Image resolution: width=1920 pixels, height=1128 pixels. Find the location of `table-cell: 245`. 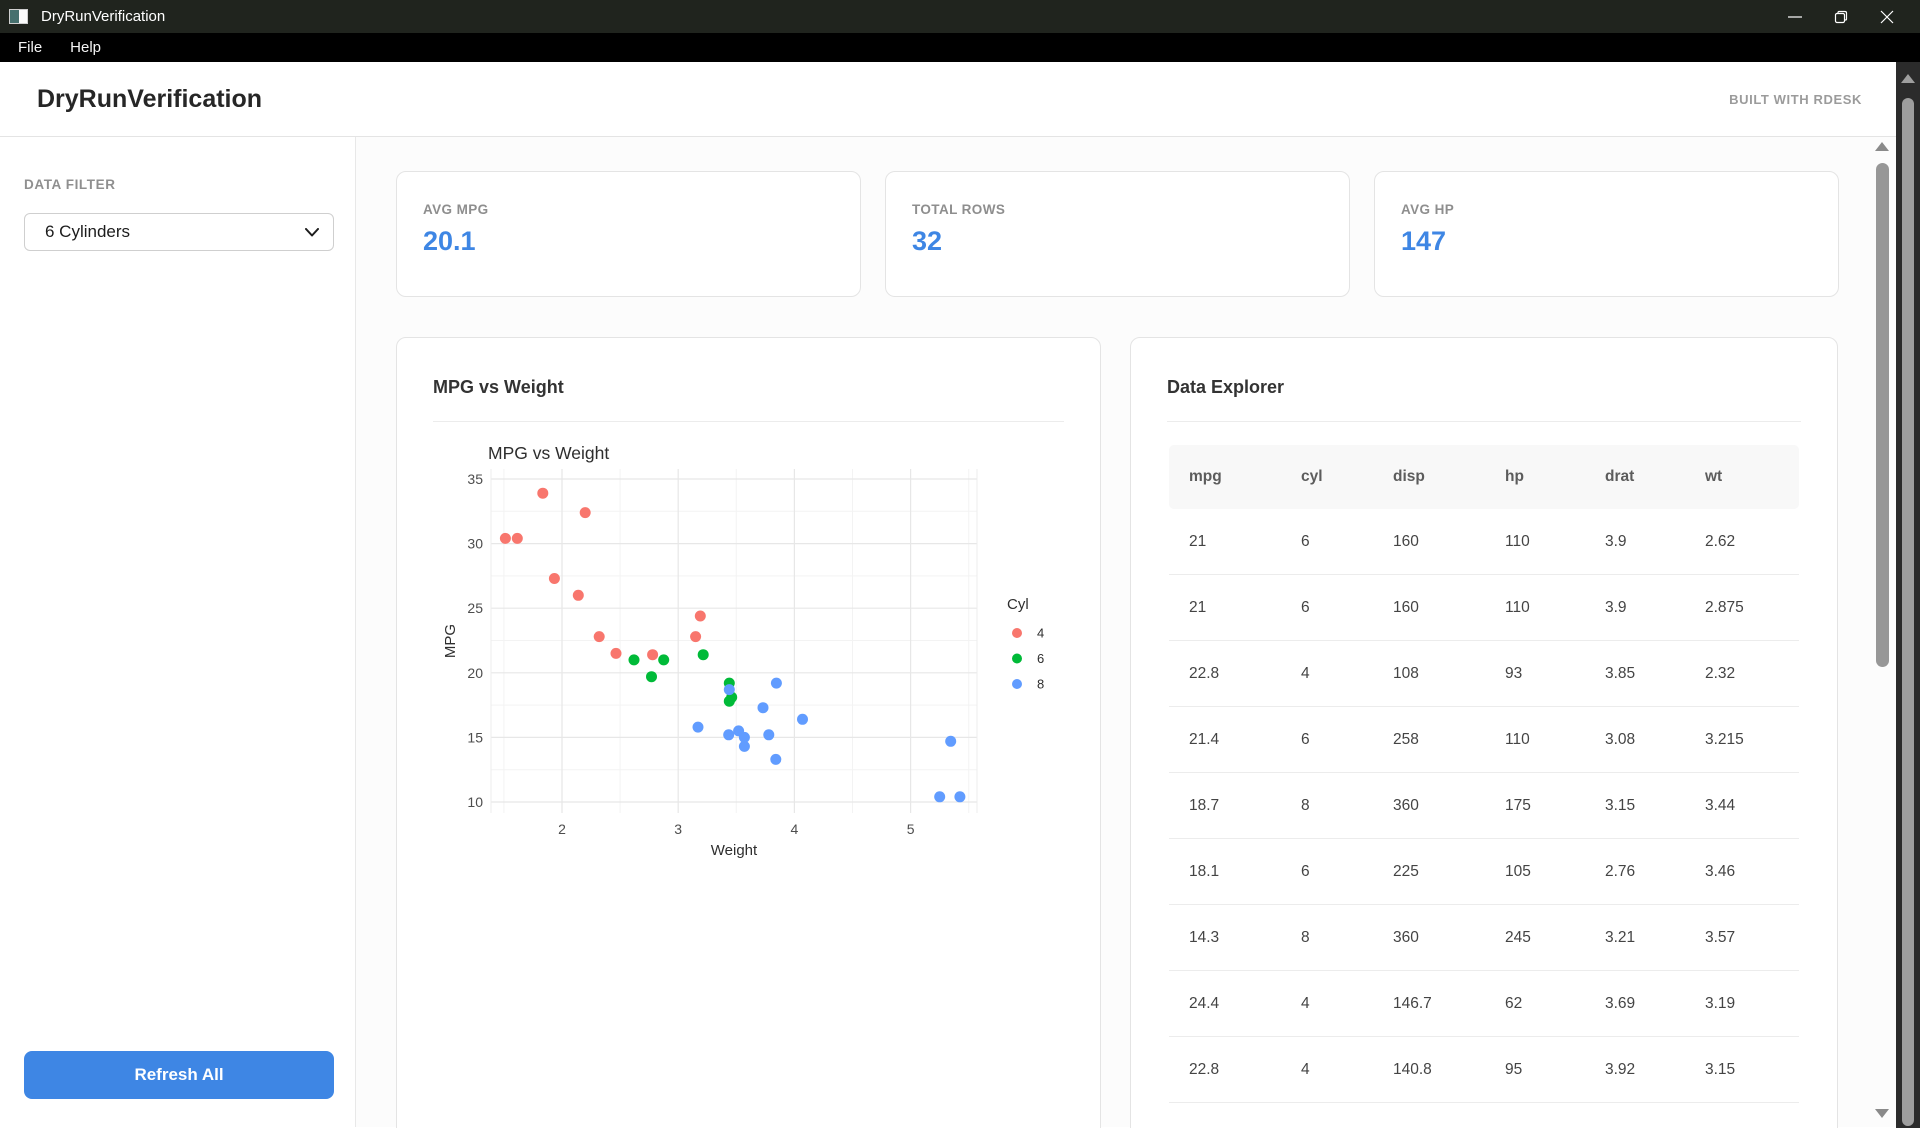

table-cell: 245 is located at coordinates (1518, 937).